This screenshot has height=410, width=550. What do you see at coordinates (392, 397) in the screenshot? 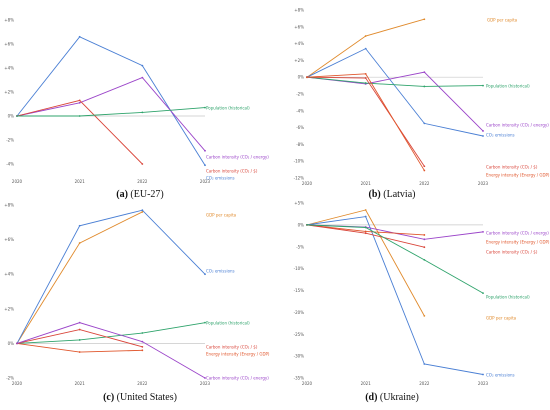
I see `panel-caption: (d) (Ukraine)` at bounding box center [392, 397].